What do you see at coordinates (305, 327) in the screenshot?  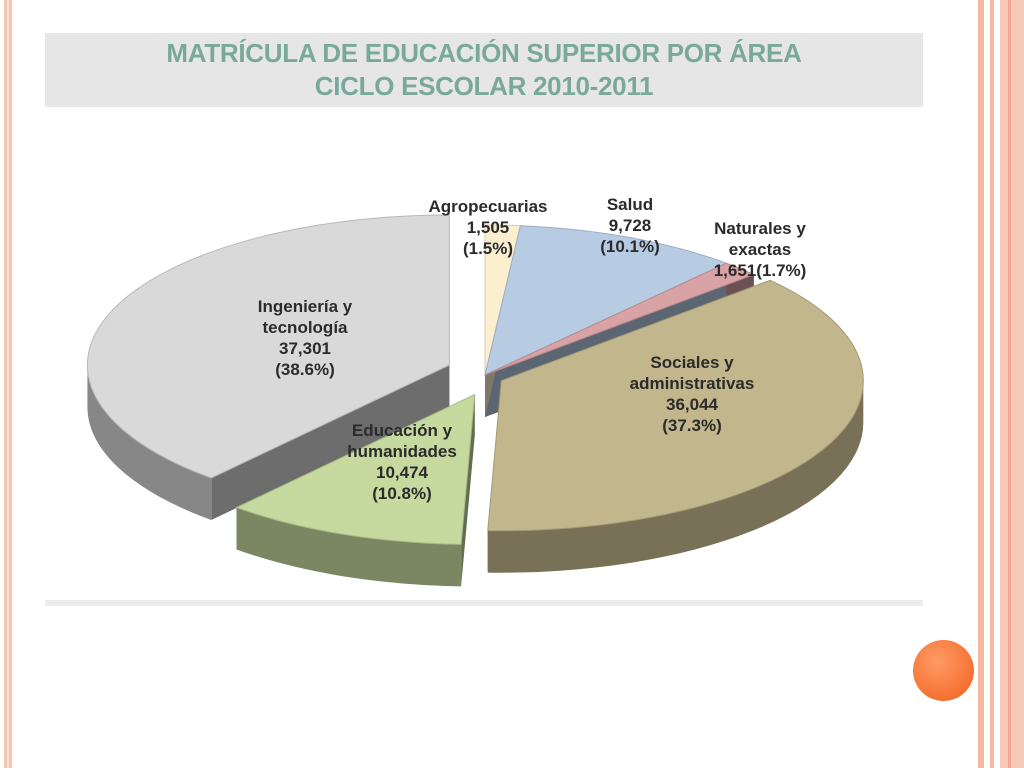 I see `data-label-ingenieria-line-1: tecnología` at bounding box center [305, 327].